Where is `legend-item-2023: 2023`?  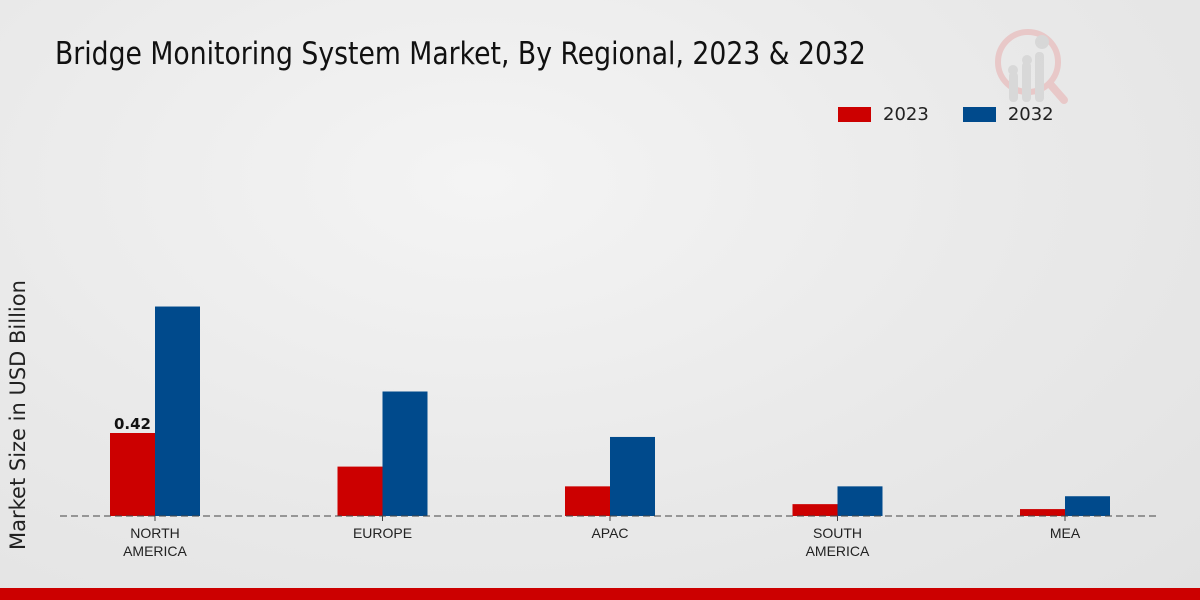 legend-item-2023: 2023 is located at coordinates (883, 114).